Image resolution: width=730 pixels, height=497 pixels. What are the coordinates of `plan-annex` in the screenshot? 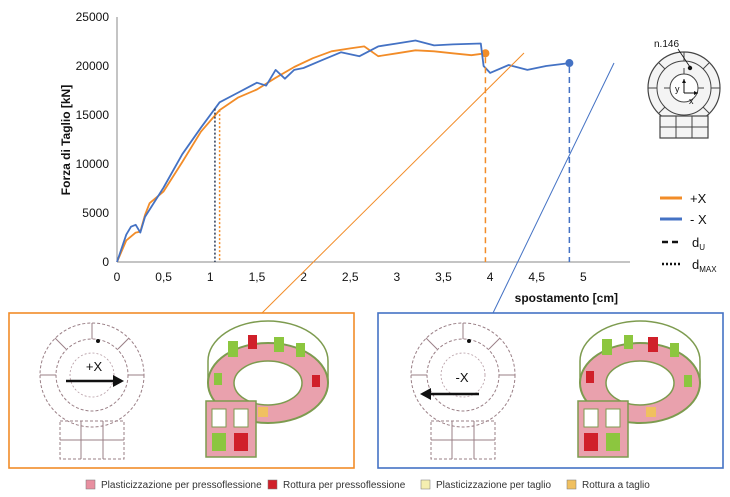 It's located at (684, 127).